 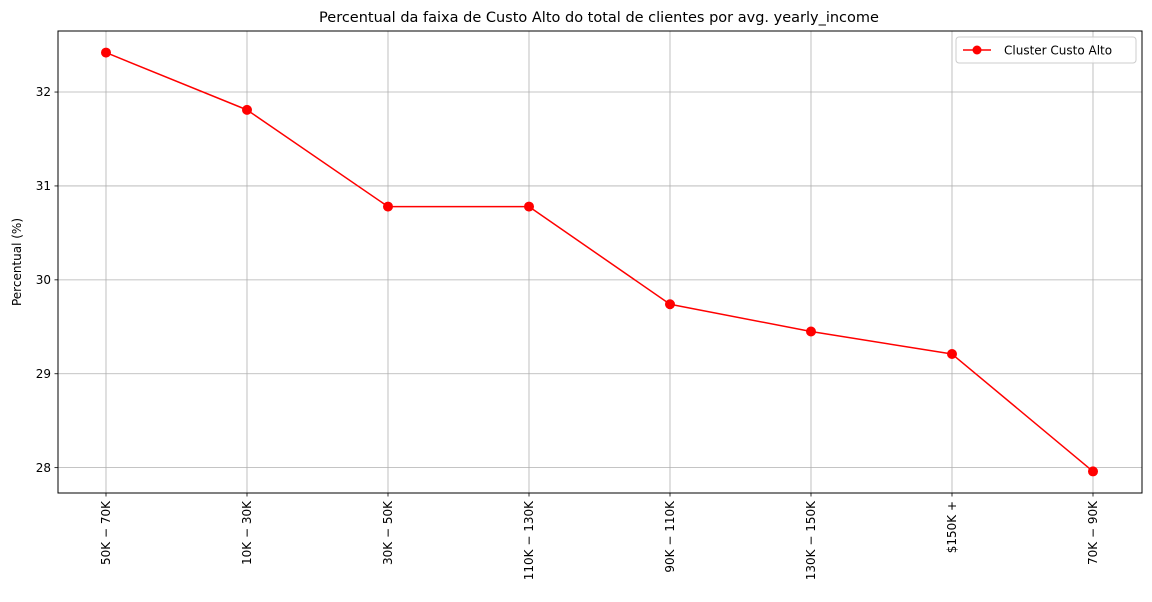 I want to click on y-tick-label: 32, so click(x=43, y=92).